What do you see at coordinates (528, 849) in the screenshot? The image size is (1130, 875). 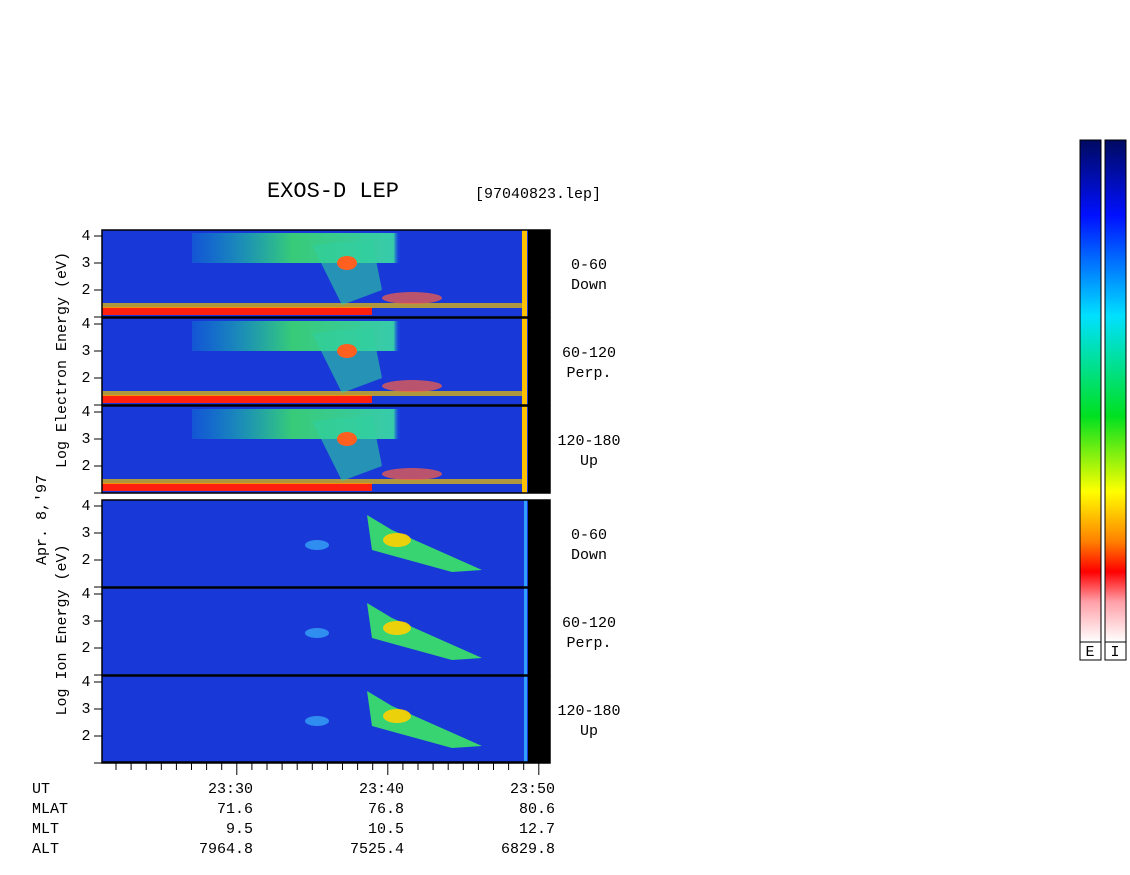 I see `x-value: 6829.8` at bounding box center [528, 849].